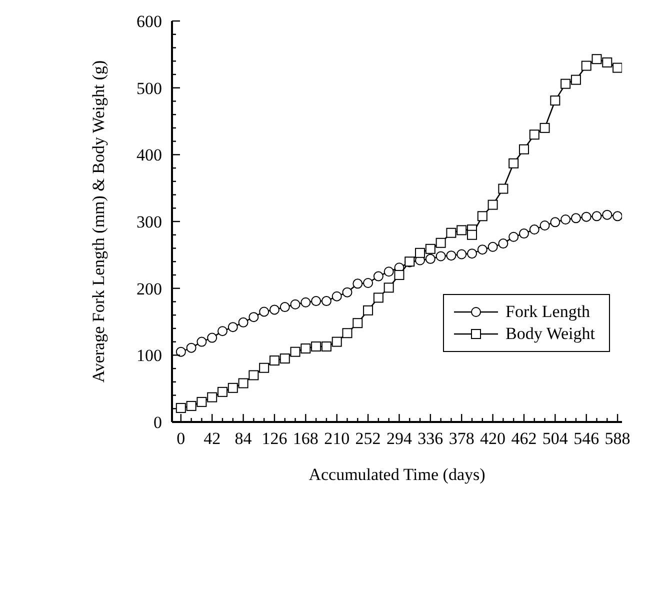 This screenshot has height=612, width=653. I want to click on legend-label: Fork Length, so click(548, 312).